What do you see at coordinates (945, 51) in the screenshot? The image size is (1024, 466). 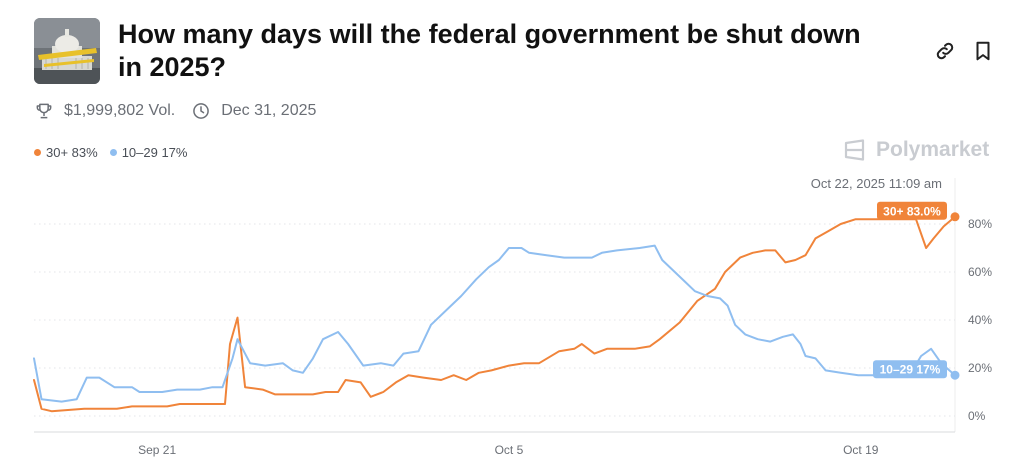 I see `link-icon` at bounding box center [945, 51].